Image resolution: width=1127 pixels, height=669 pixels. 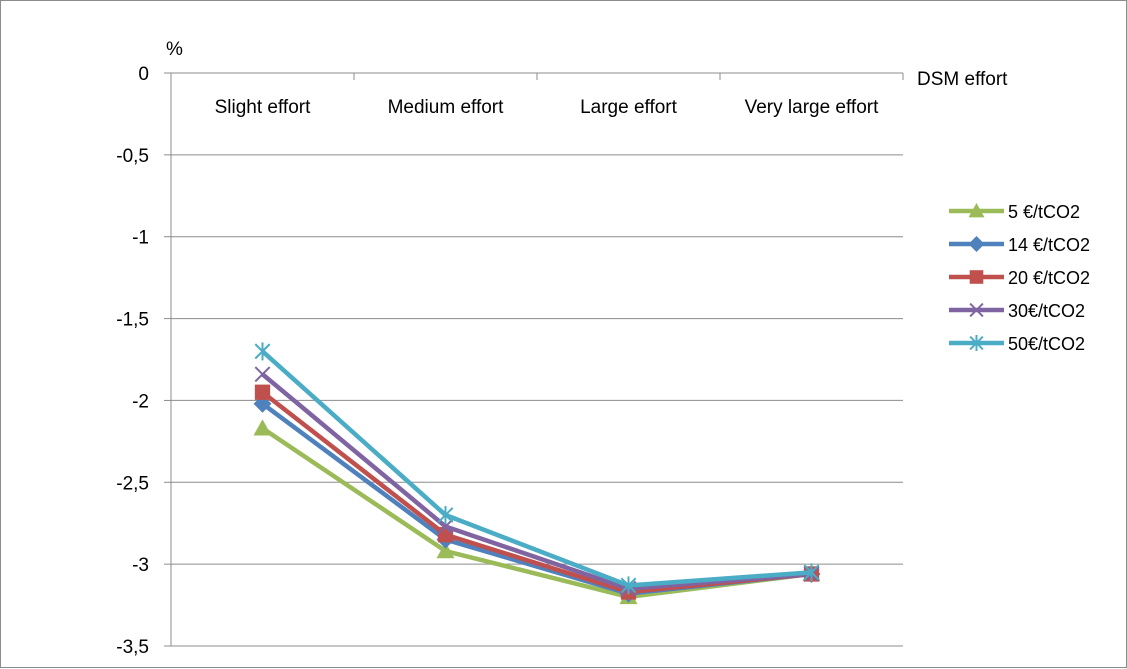 I want to click on y-tick-label: -0,5, so click(x=132, y=156).